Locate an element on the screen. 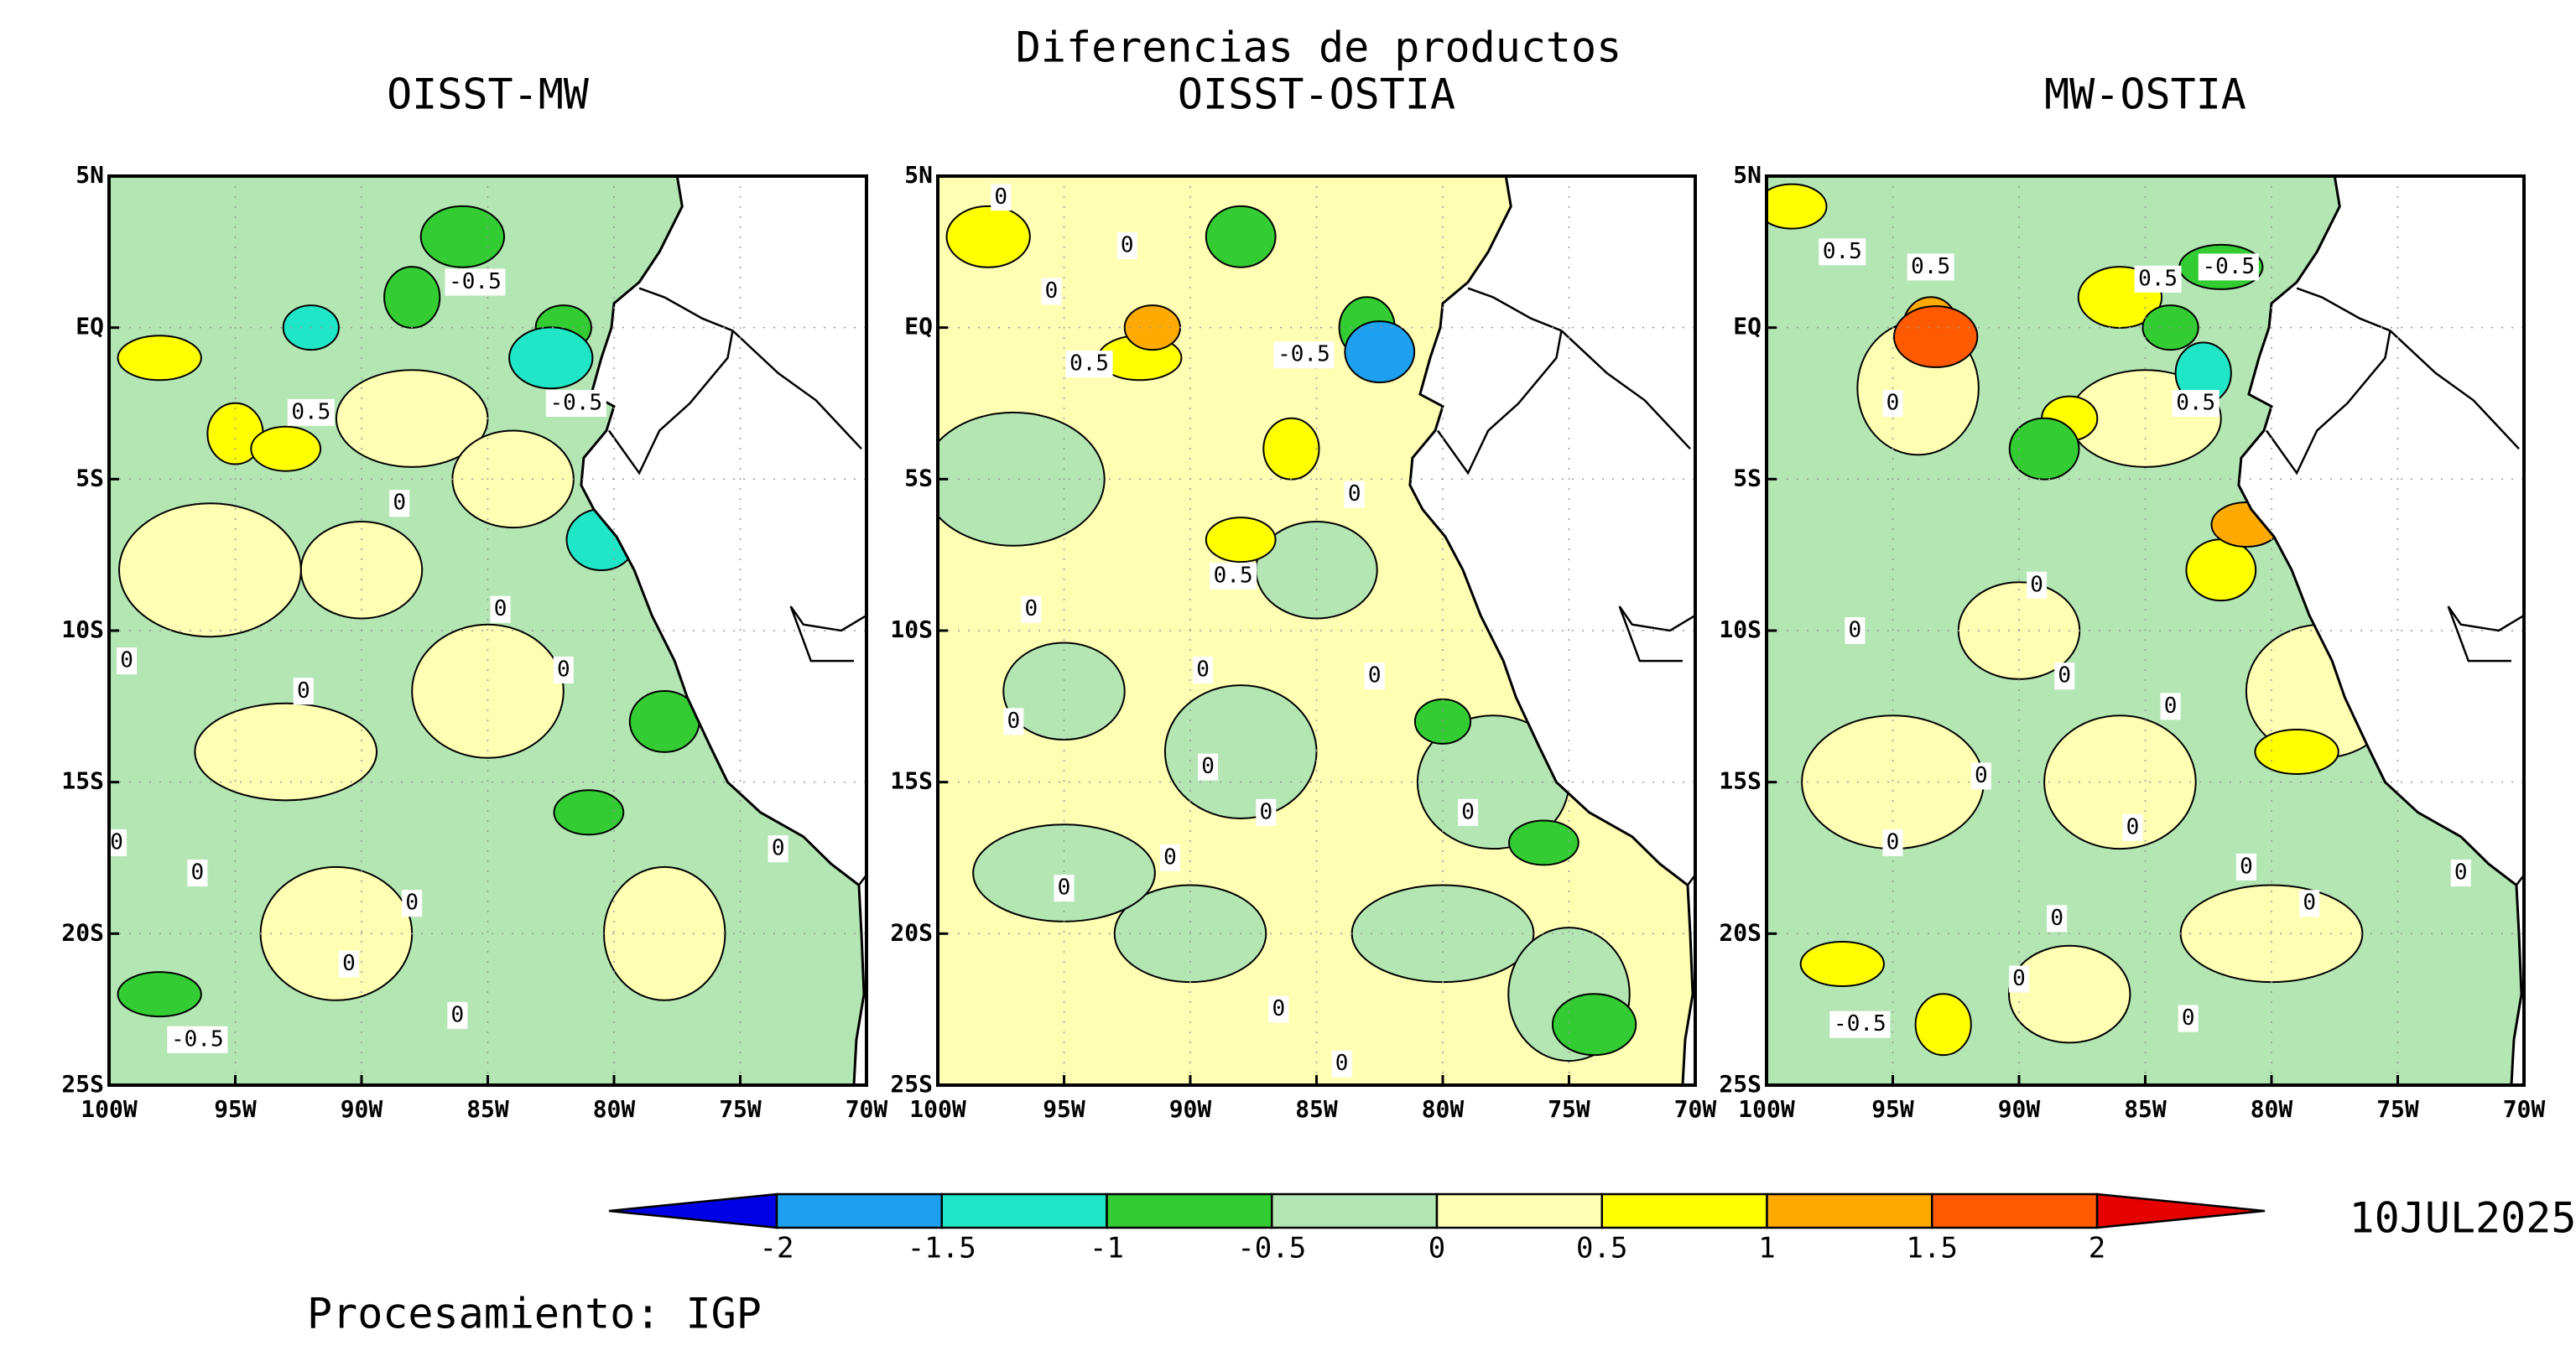 Image resolution: width=2576 pixels, height=1356 pixels. y-tick-label: EQ is located at coordinates (1747, 326).